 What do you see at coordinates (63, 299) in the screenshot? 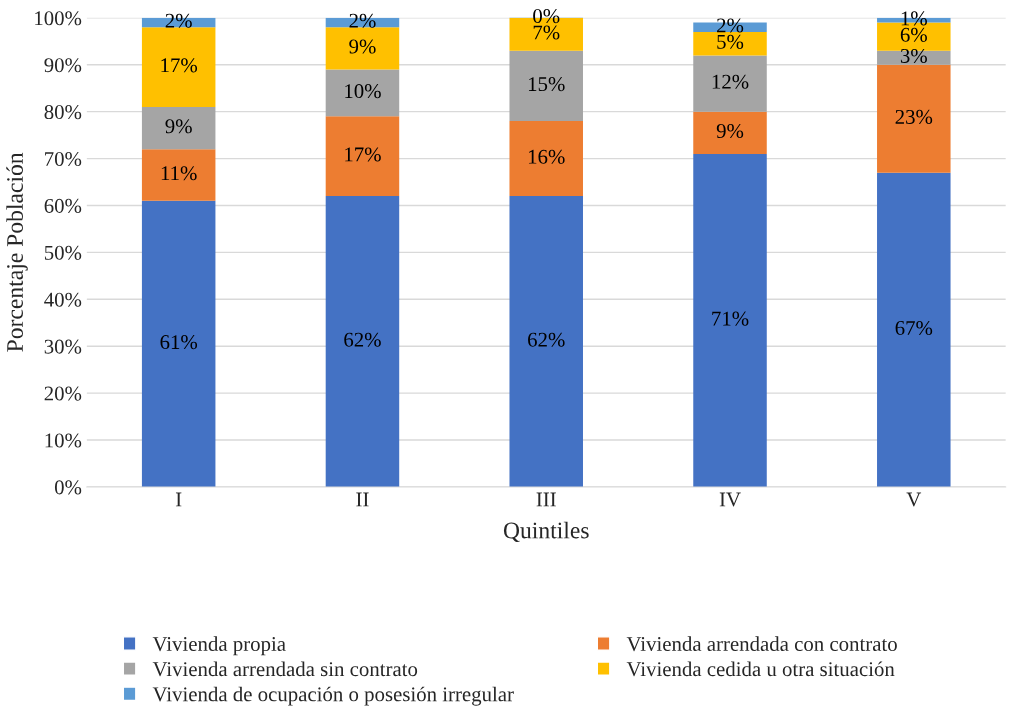
I see `y-tick-label: 40%` at bounding box center [63, 299].